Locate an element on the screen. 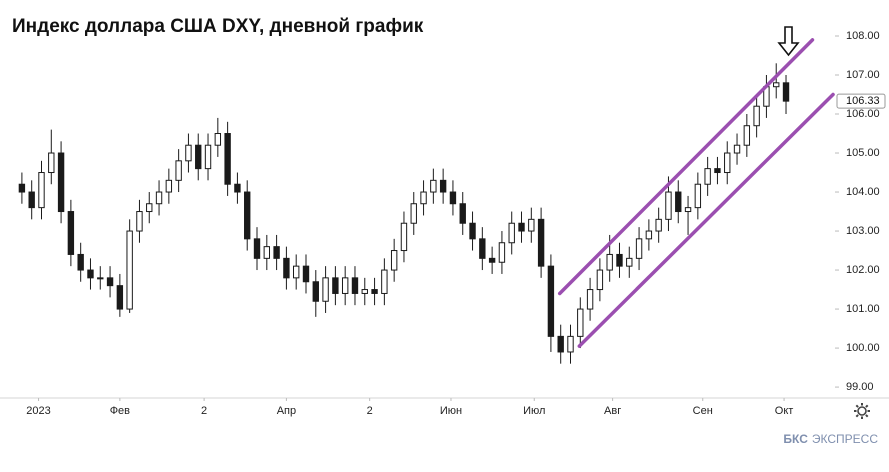  chart-title: Индекс доллара США DXY, дневной график is located at coordinates (218, 26).